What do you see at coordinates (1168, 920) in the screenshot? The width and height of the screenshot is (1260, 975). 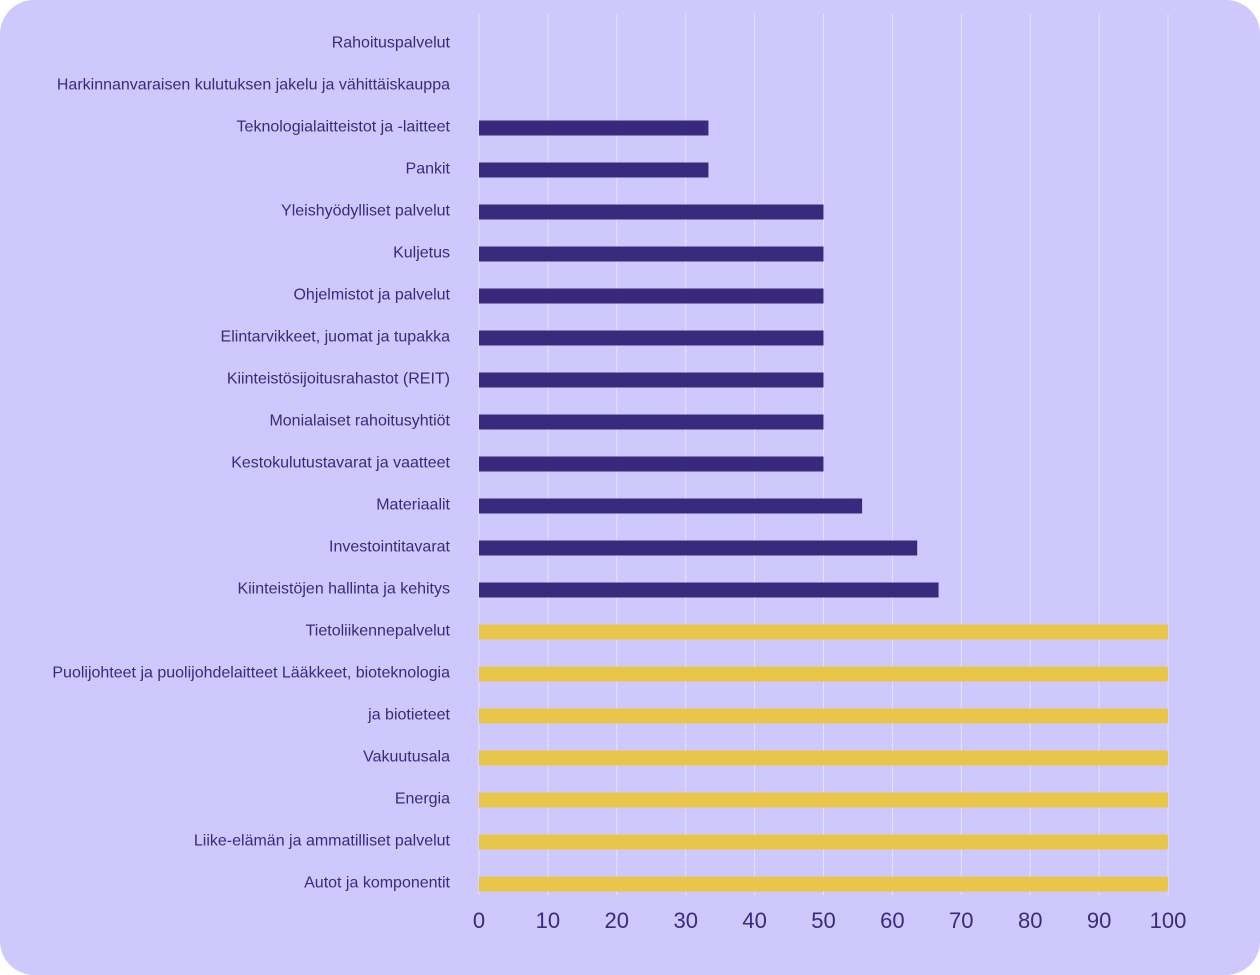 I see `x-tick-label: 100` at bounding box center [1168, 920].